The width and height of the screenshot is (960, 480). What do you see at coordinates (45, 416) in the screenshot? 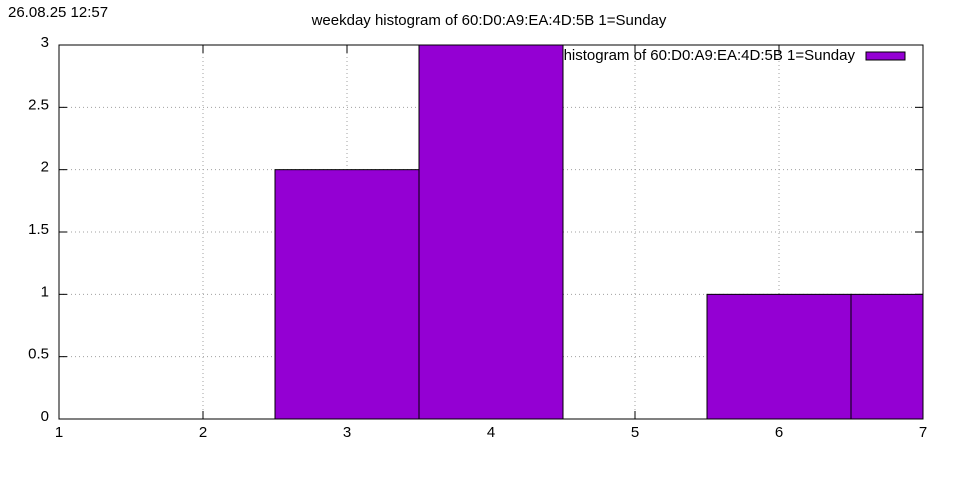
I see `y-tick-label: 0` at bounding box center [45, 416].